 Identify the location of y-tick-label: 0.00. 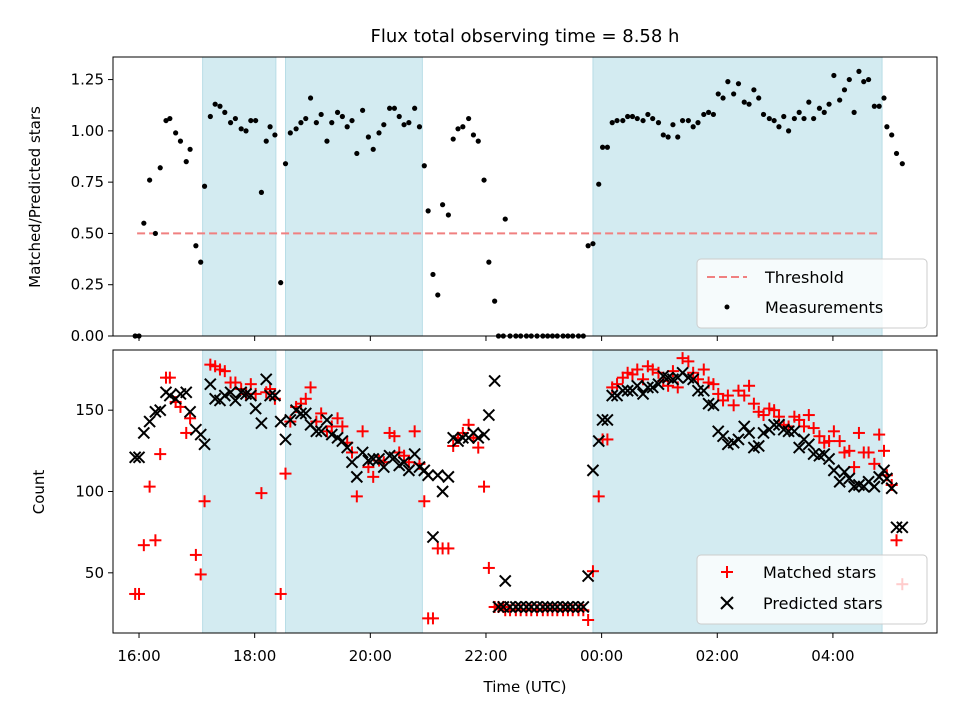
(87, 336).